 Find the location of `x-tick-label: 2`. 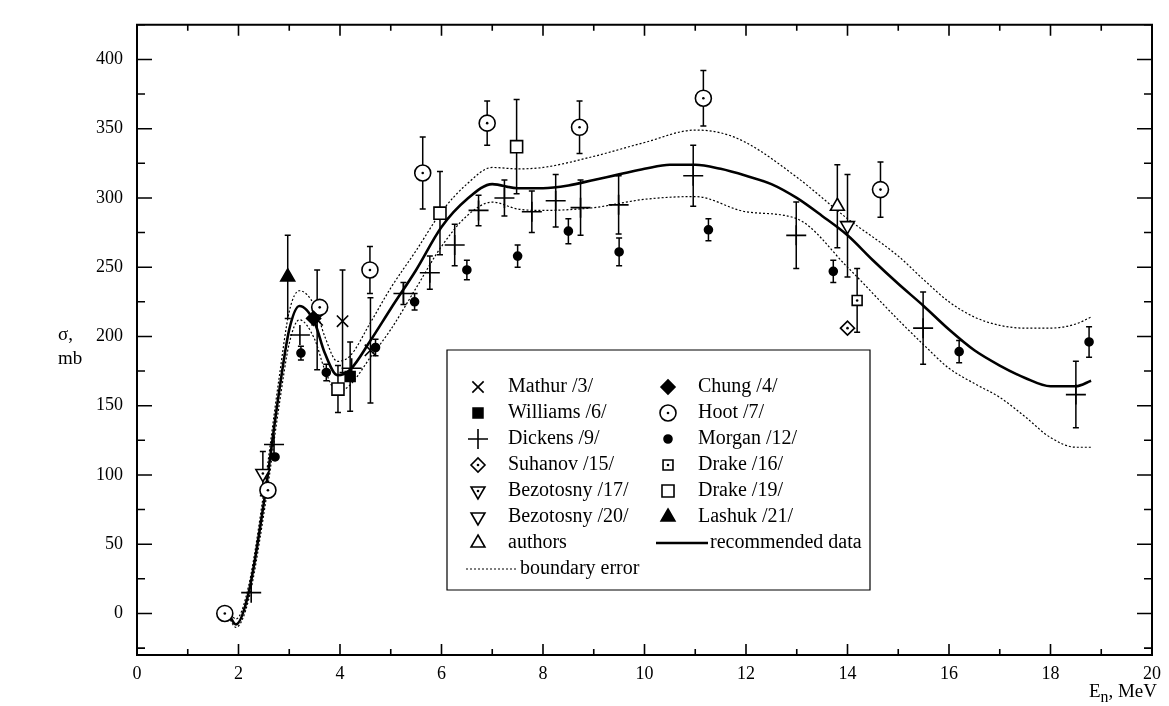

x-tick-label: 2 is located at coordinates (238, 672).